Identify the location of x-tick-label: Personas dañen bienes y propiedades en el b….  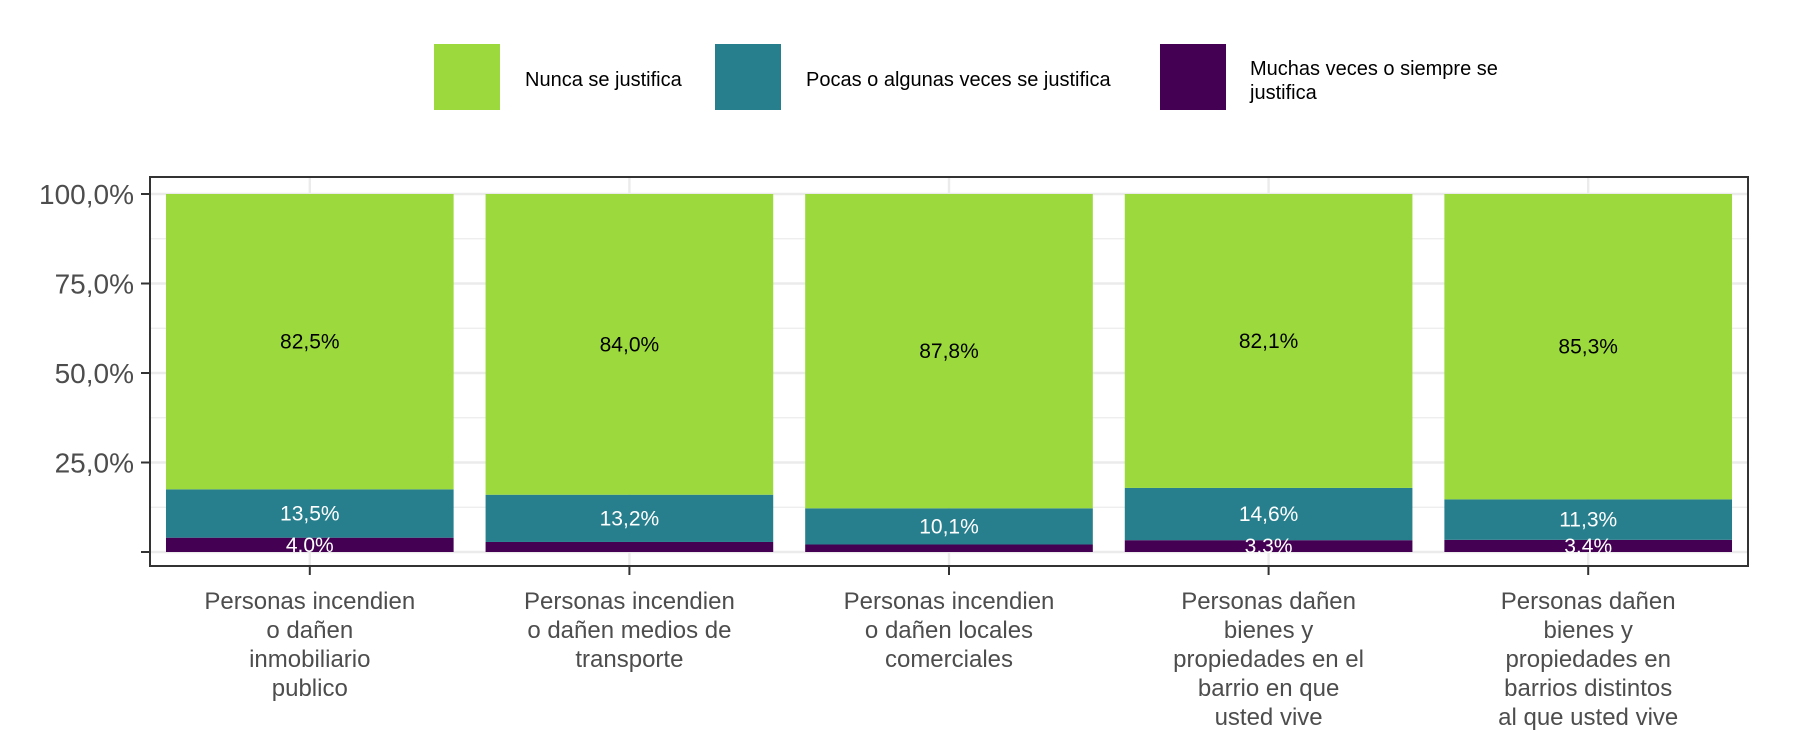
(1268, 659).